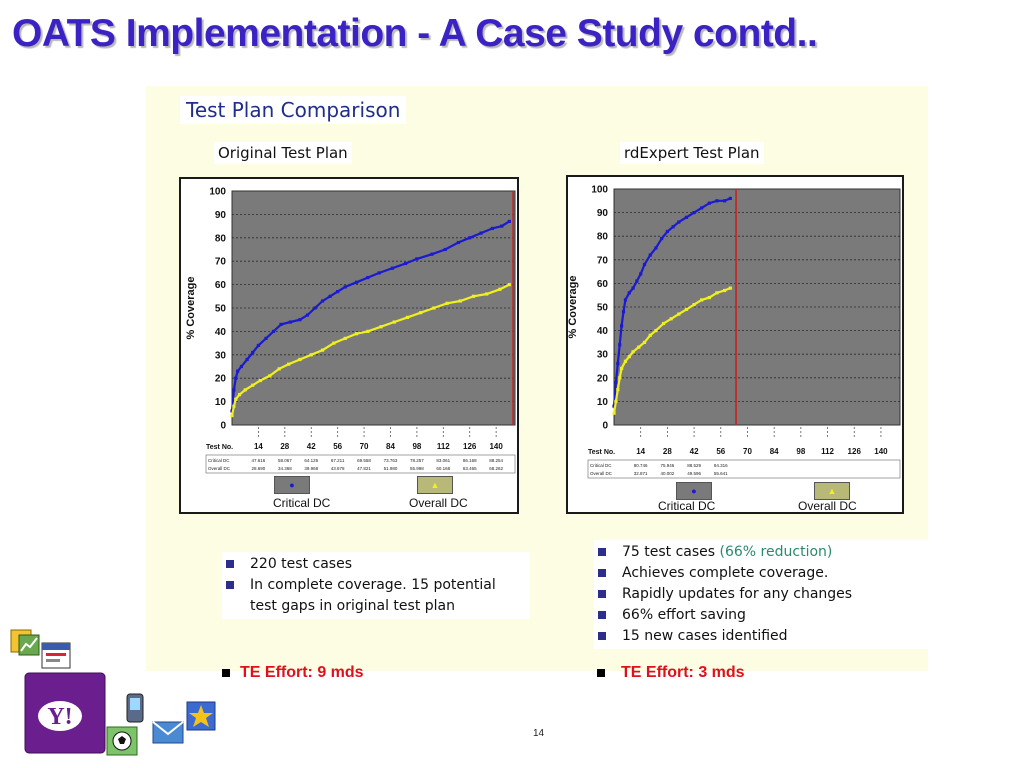 This screenshot has height=768, width=1024. Describe the element at coordinates (603, 402) in the screenshot. I see `y-tick-label: 10` at that location.